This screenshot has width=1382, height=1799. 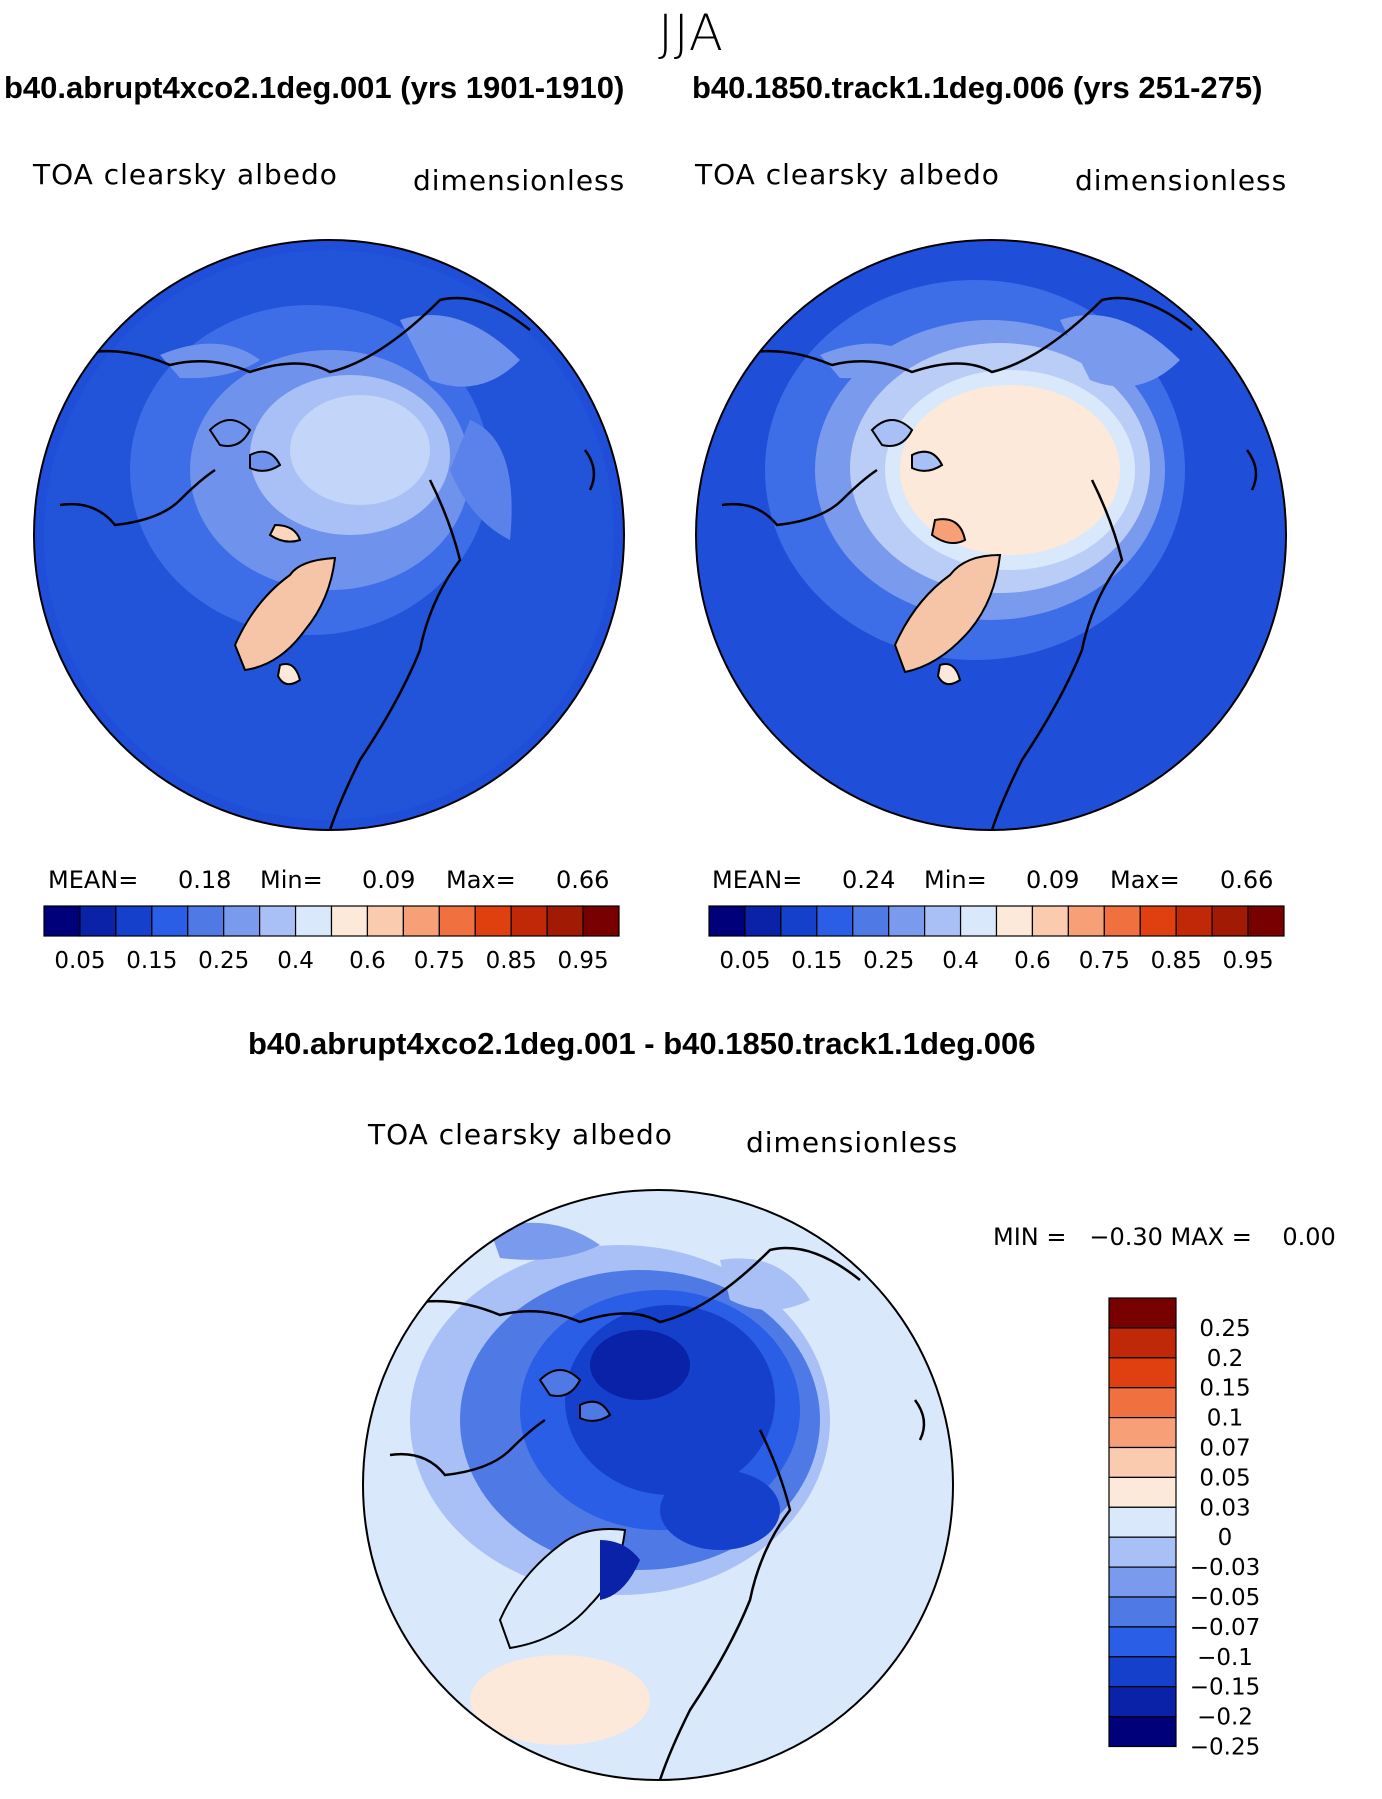 I want to click on panel2-mean-value: 0.24, so click(x=869, y=880).